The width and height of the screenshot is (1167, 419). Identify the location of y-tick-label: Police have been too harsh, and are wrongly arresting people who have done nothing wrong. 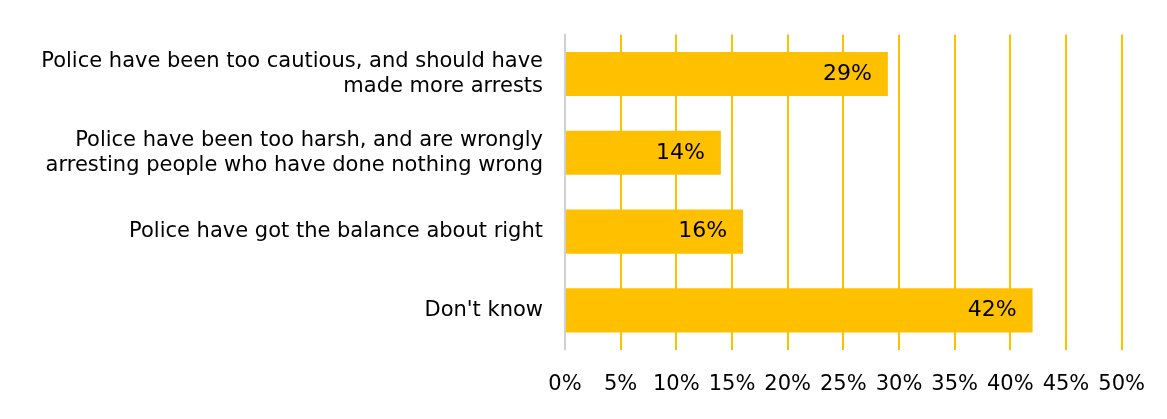
(294, 151).